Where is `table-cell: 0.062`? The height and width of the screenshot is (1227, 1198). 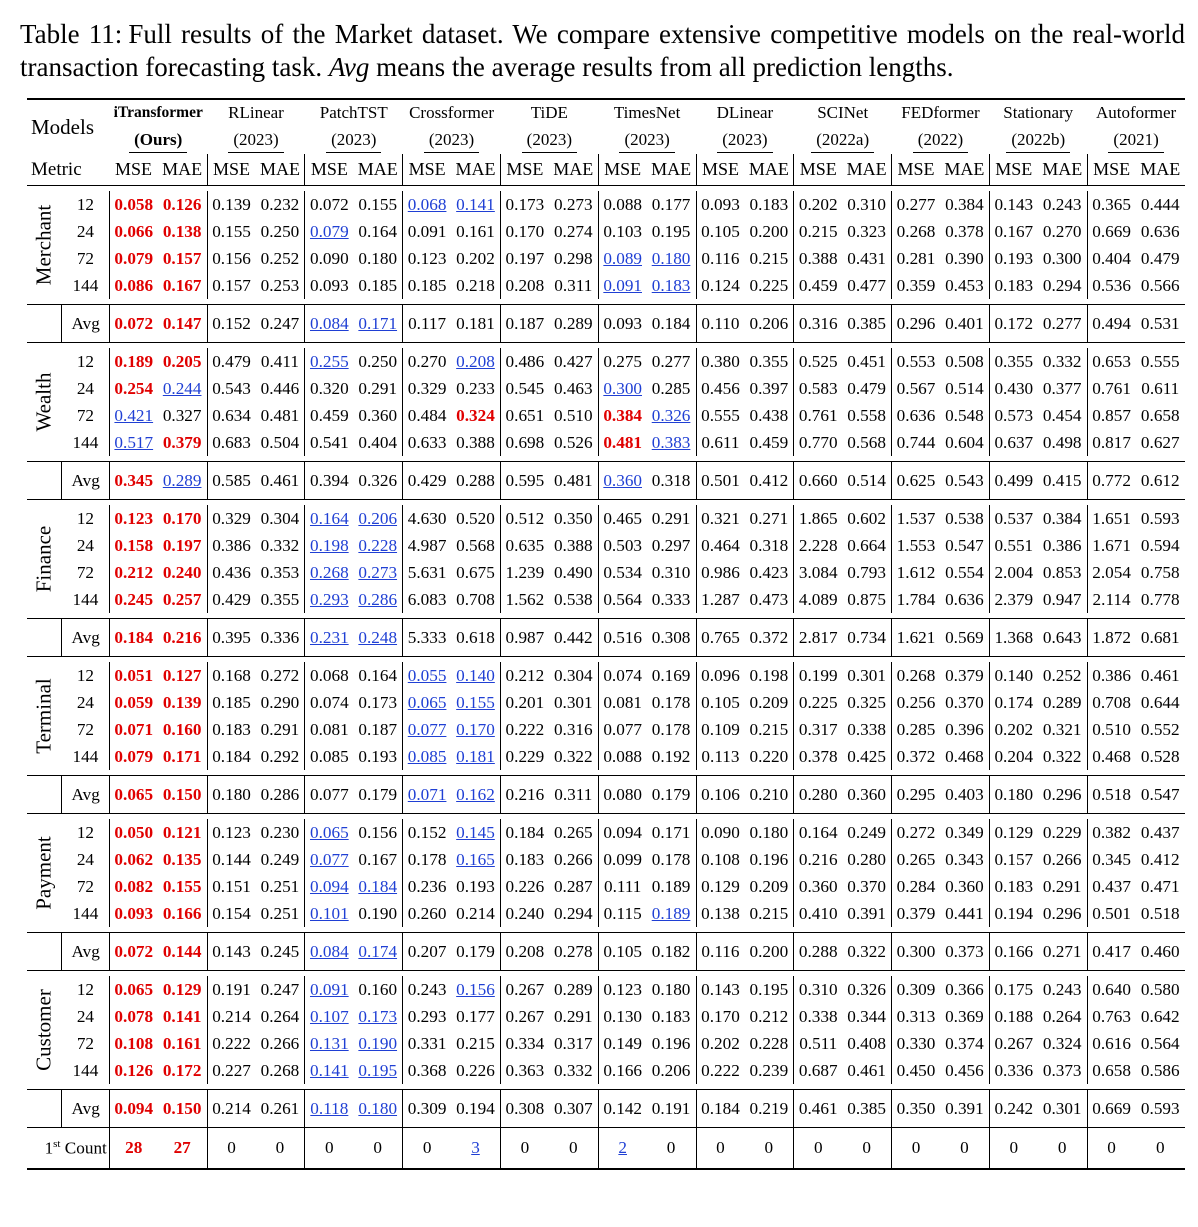
table-cell: 0.062 is located at coordinates (133, 859).